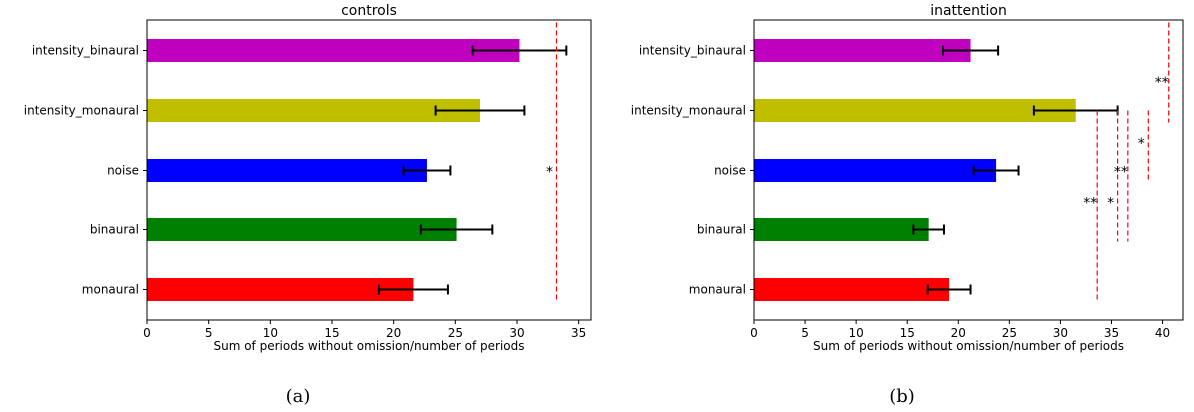 The width and height of the screenshot is (1194, 412). What do you see at coordinates (902, 396) in the screenshot?
I see `figure-caption: (b)` at bounding box center [902, 396].